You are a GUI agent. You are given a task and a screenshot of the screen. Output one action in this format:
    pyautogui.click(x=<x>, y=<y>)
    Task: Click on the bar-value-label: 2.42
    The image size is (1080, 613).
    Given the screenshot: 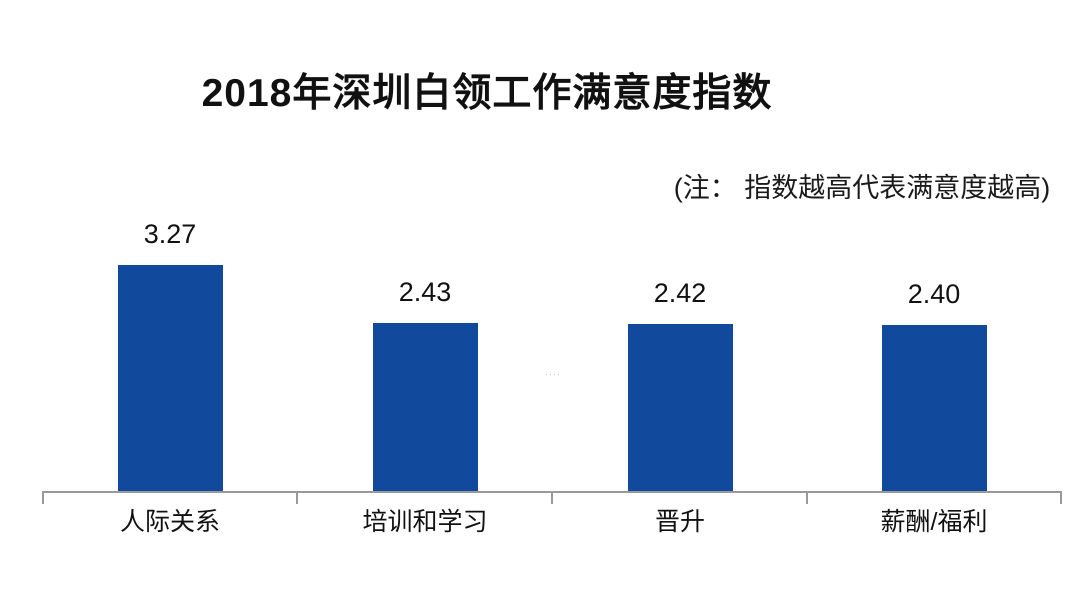 What is the action you would take?
    pyautogui.click(x=680, y=293)
    